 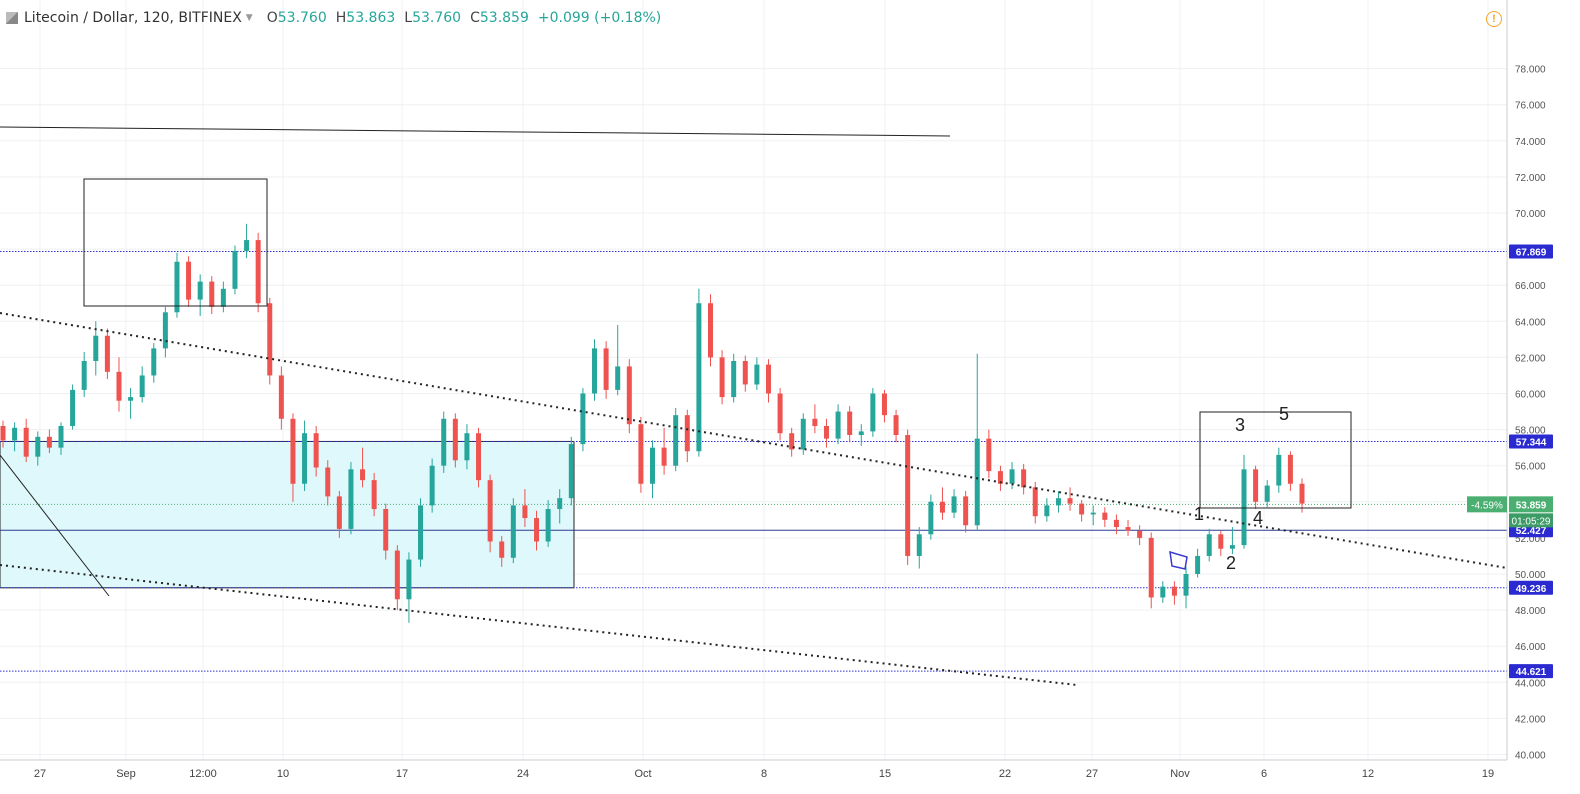 What do you see at coordinates (1494, 19) in the screenshot?
I see `warning-icon: !` at bounding box center [1494, 19].